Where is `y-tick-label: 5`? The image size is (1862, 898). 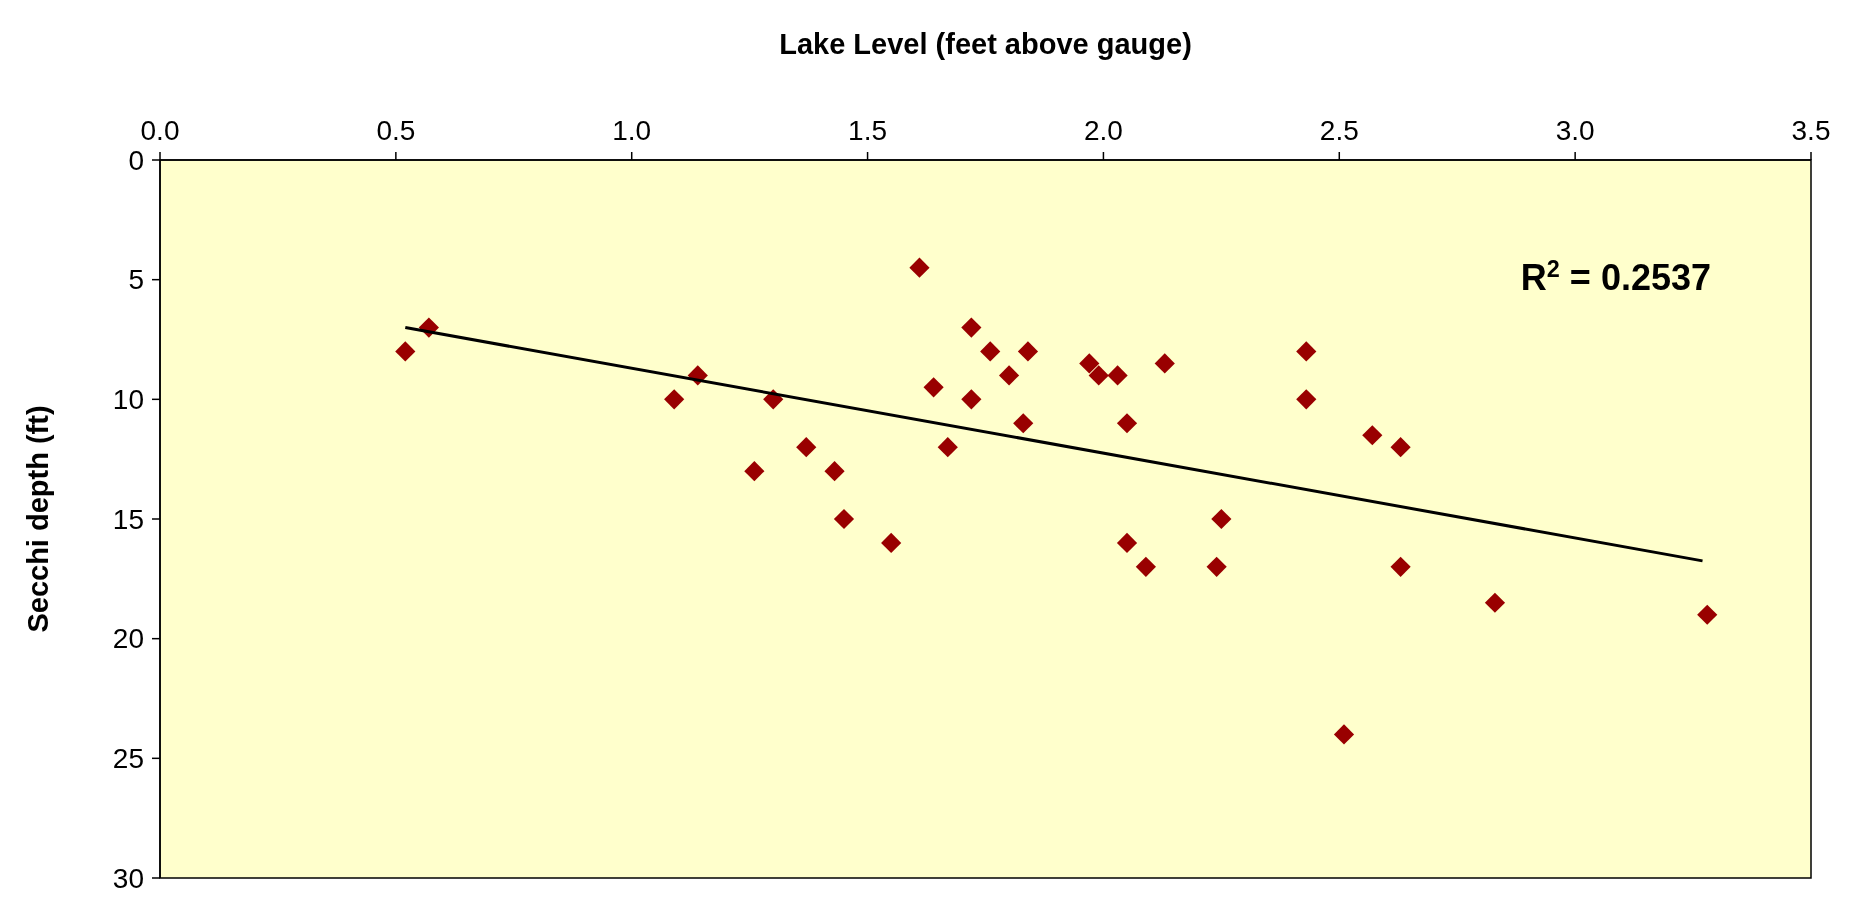 y-tick-label: 5 is located at coordinates (136, 280).